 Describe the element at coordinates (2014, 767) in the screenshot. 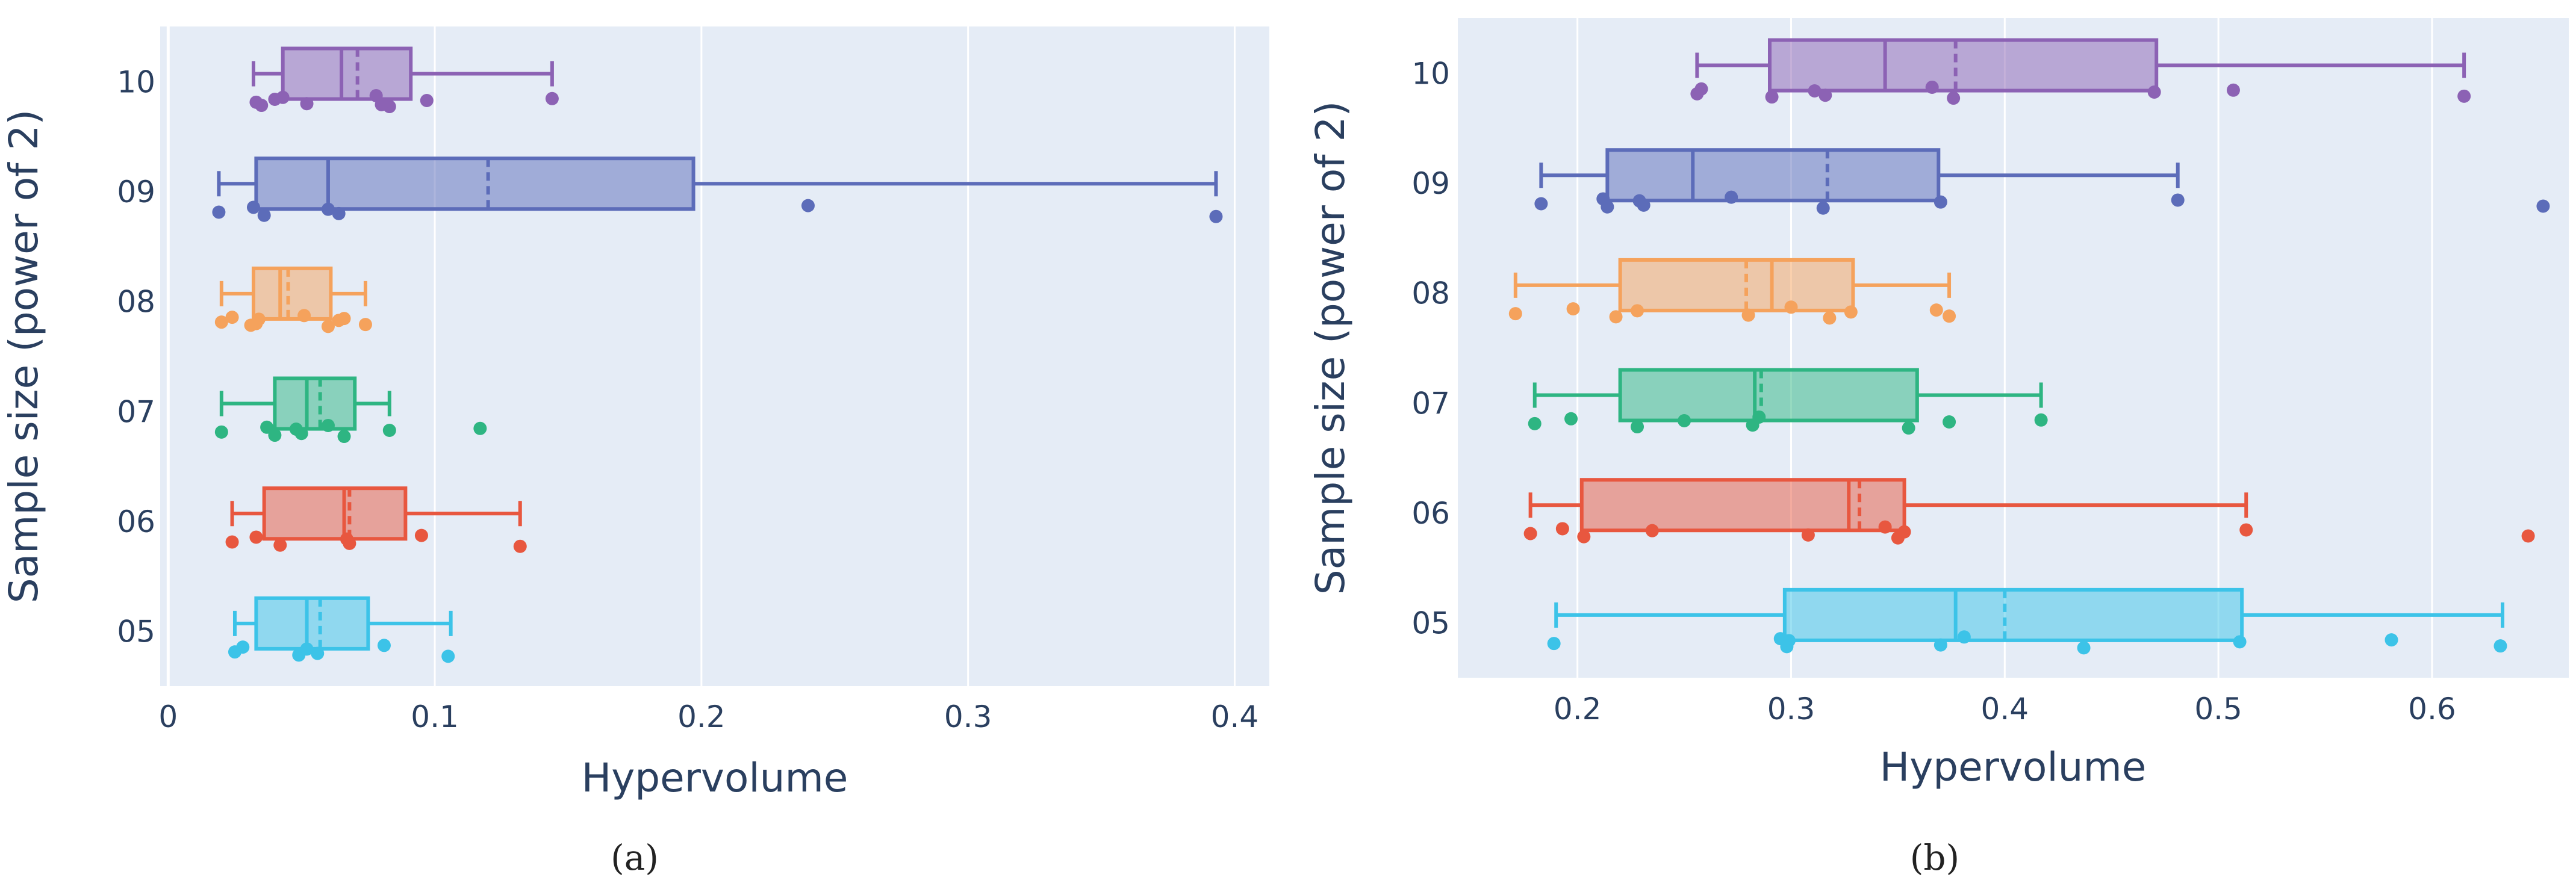

I see `x-axis-title-b: Hypervolume` at that location.